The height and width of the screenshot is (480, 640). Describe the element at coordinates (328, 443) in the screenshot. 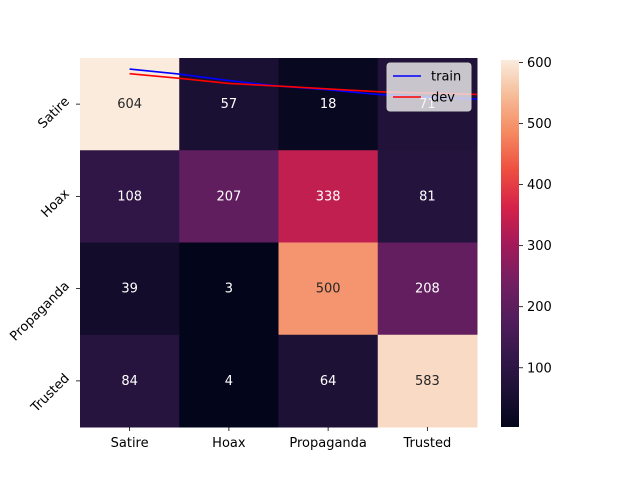

I see `x-tick-label: Propaganda` at that location.